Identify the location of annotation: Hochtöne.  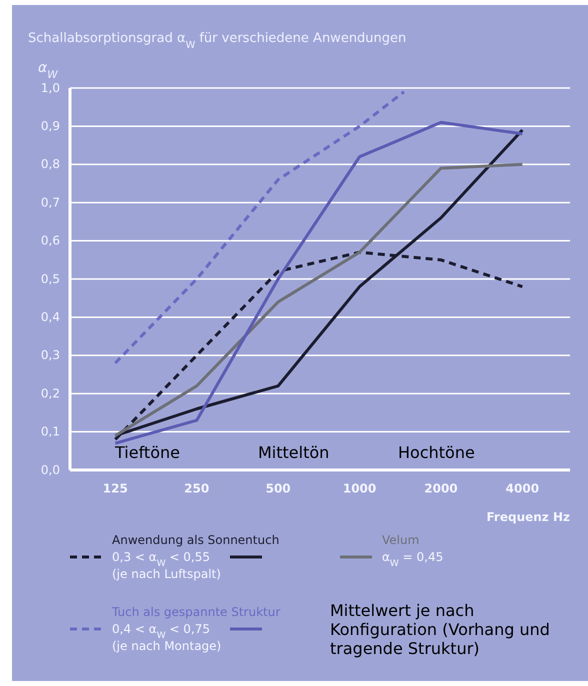
(436, 452).